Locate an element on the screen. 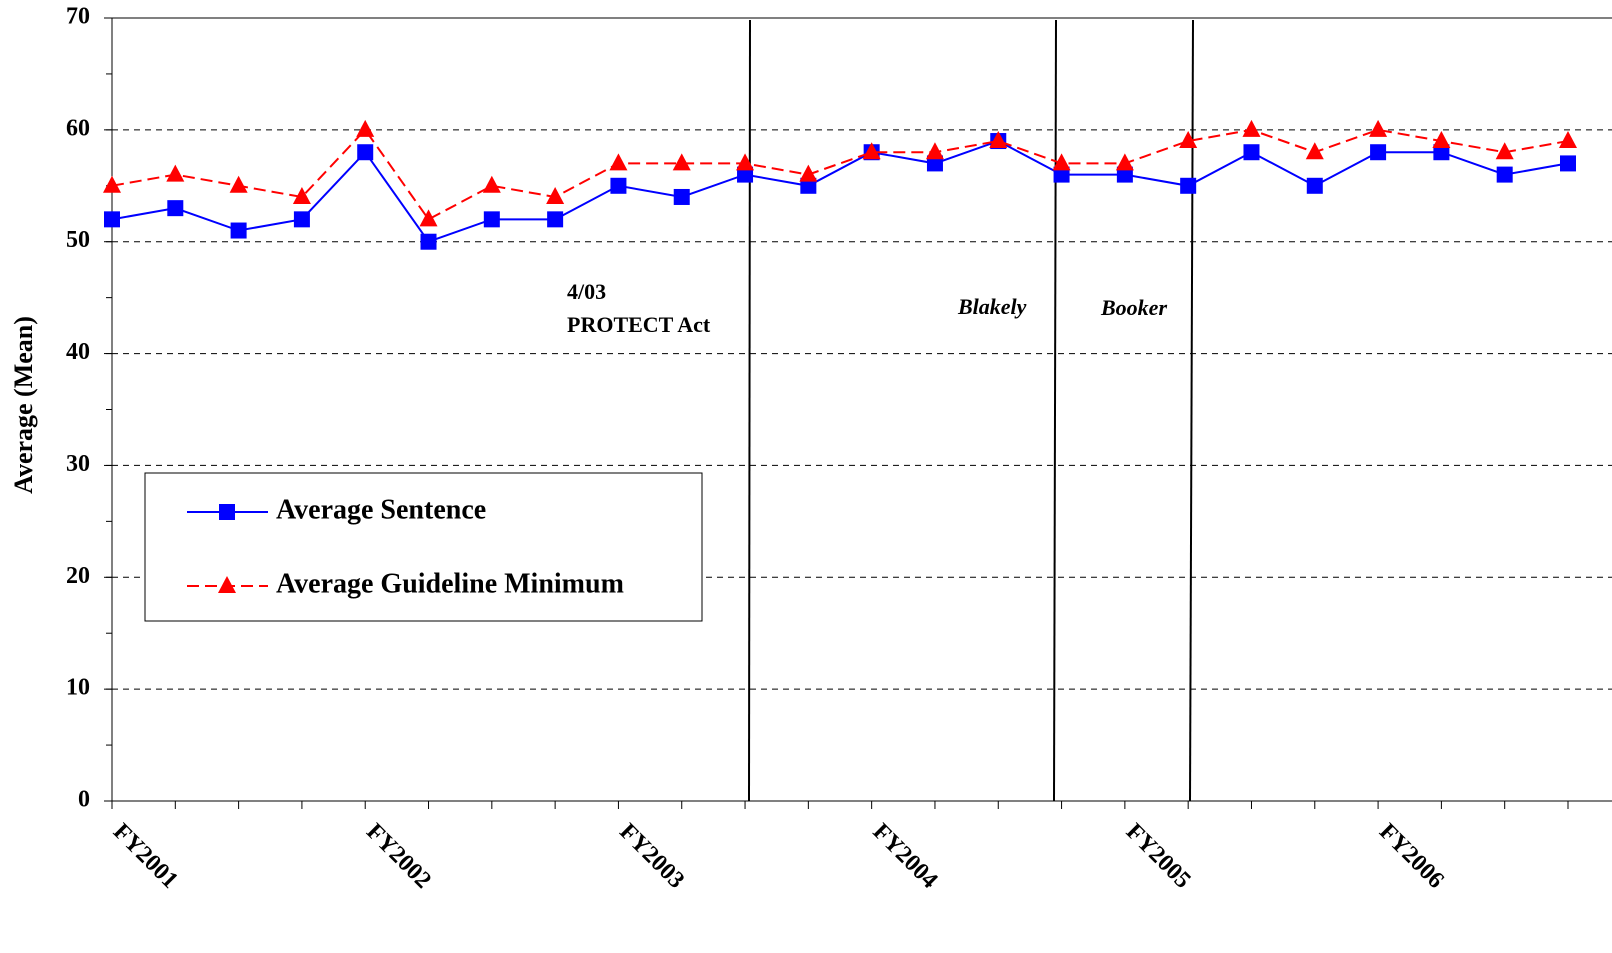  annotation: Blakely is located at coordinates (992, 306).